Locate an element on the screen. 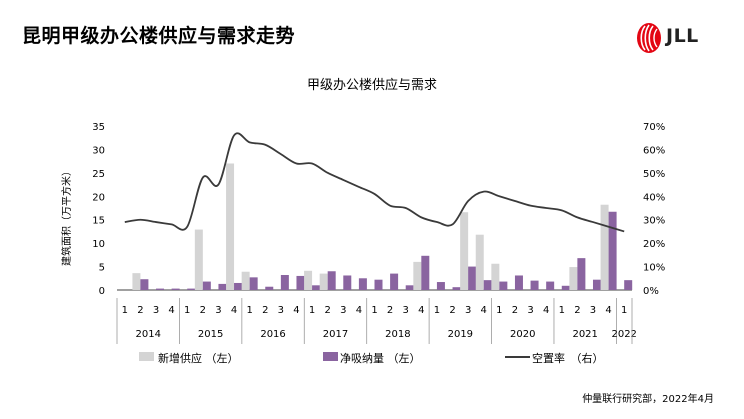 The height and width of the screenshot is (419, 744). legend-label-vacancy: 空置率 （右） is located at coordinates (568, 358).